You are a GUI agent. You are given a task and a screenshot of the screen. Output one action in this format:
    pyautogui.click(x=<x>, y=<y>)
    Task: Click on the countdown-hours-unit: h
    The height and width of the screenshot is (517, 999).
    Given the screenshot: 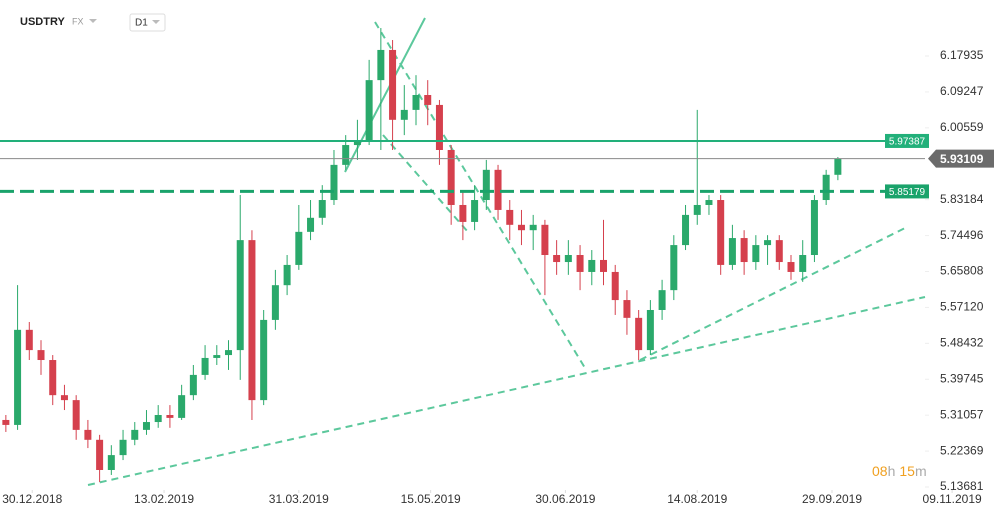 What is the action you would take?
    pyautogui.click(x=892, y=471)
    